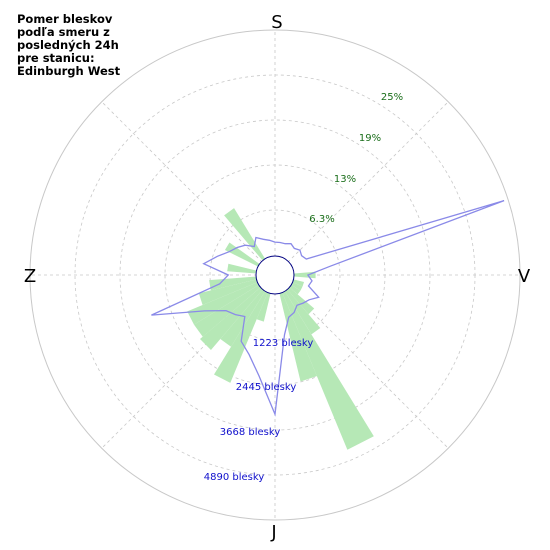 The width and height of the screenshot is (550, 550). Describe the element at coordinates (524, 276) in the screenshot. I see `direction-label-right: V` at that location.